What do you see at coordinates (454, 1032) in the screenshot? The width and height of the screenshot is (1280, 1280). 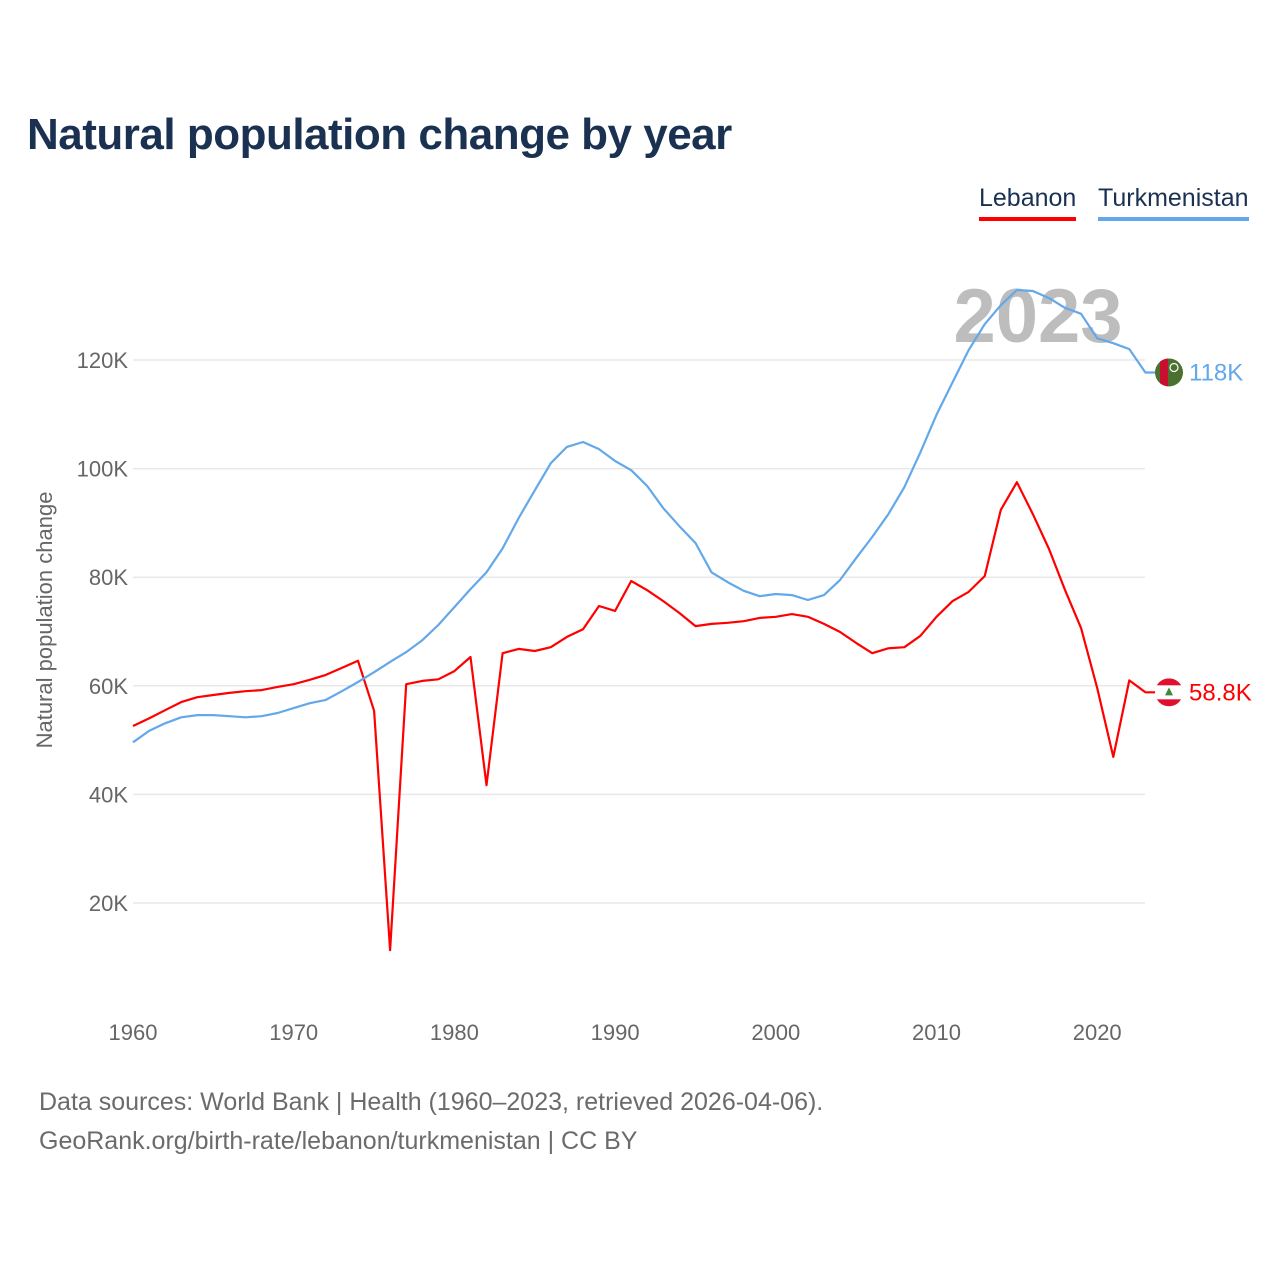 I see `x-tick-label: 1980` at bounding box center [454, 1032].